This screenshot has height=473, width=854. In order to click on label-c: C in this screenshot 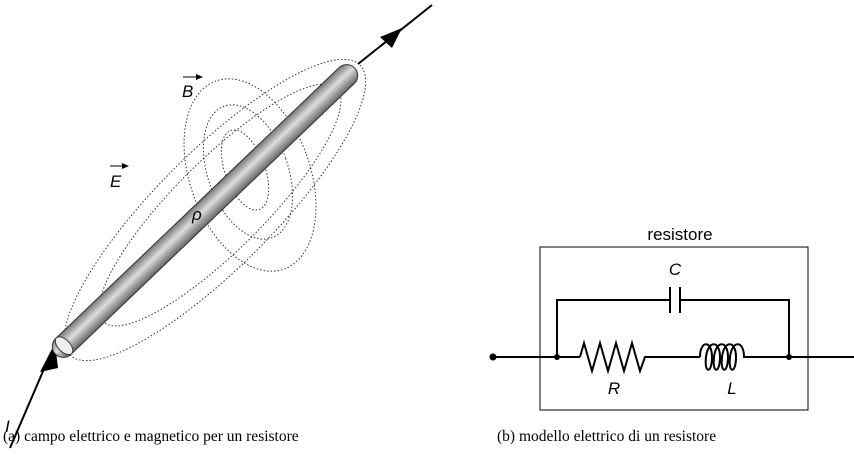, I will do `click(675, 269)`.